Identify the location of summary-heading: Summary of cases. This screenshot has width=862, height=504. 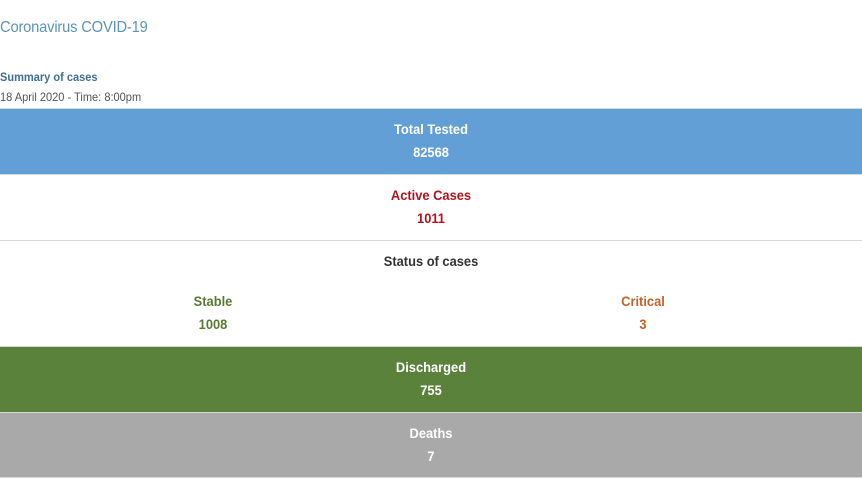
(49, 77).